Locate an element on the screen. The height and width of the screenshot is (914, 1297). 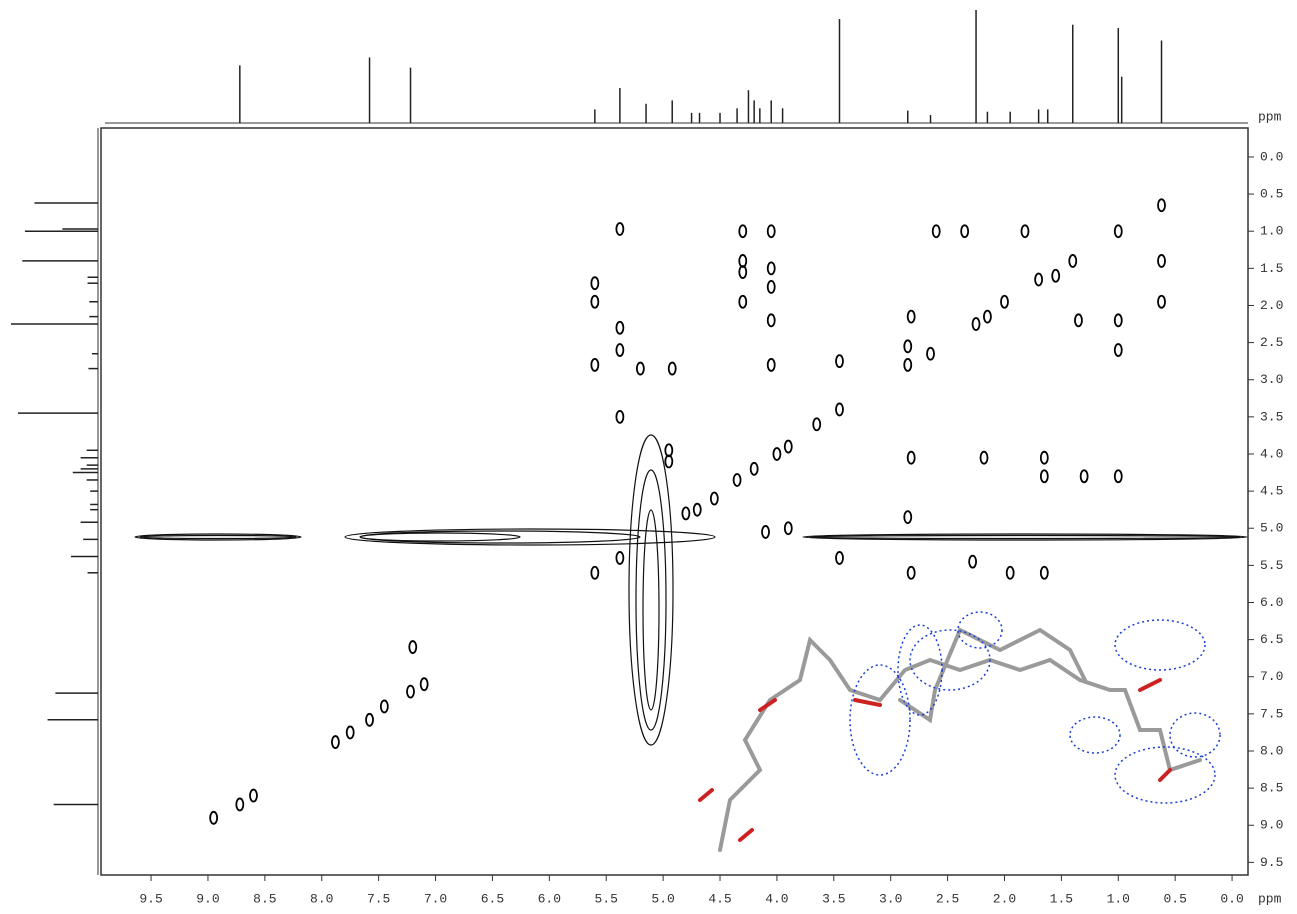
x-tick-label: 9.0 is located at coordinates (207, 898).